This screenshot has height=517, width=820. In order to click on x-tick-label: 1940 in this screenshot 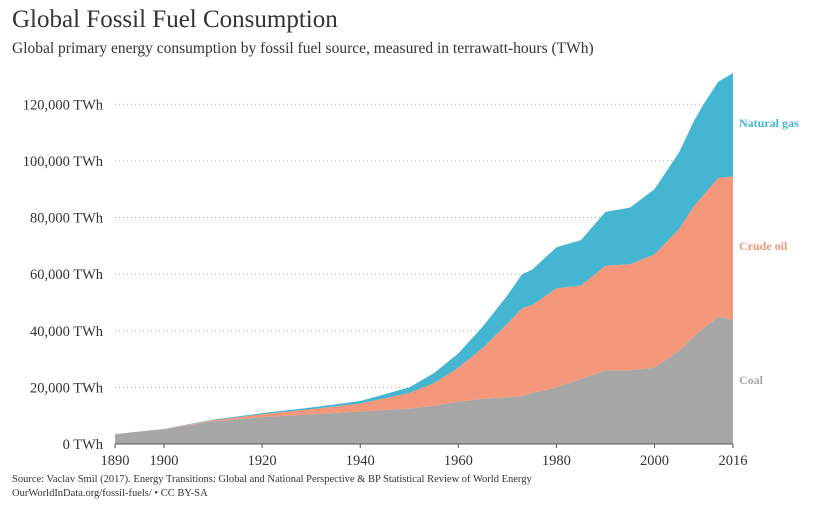, I will do `click(360, 461)`.